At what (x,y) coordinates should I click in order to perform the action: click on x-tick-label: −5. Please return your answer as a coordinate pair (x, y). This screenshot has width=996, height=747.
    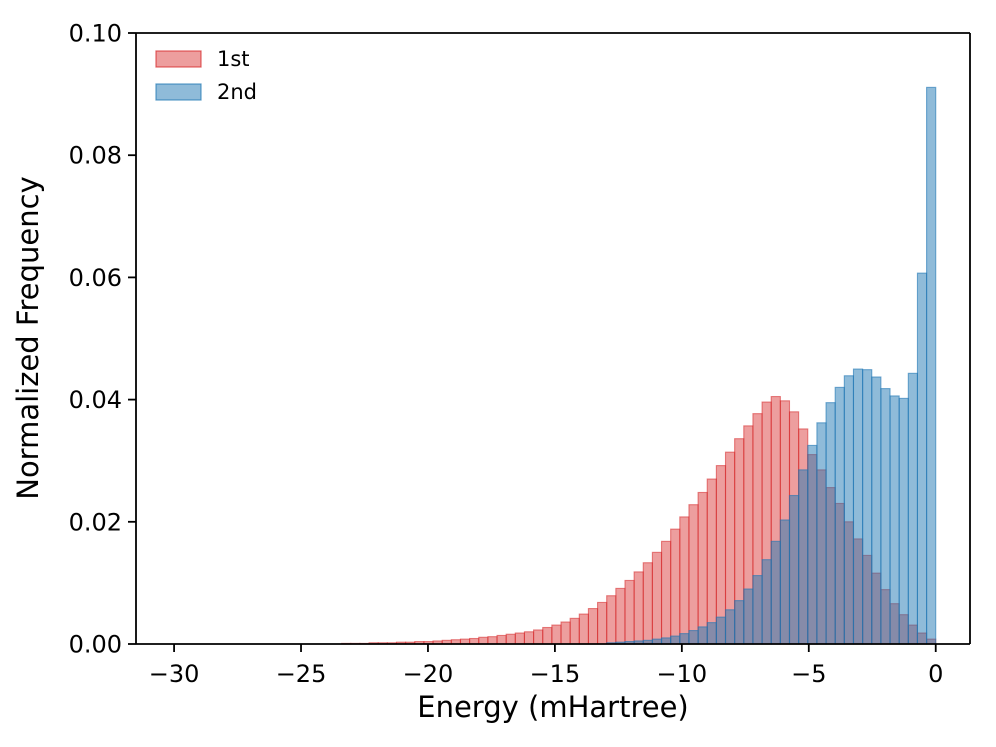
    Looking at the image, I should click on (808, 674).